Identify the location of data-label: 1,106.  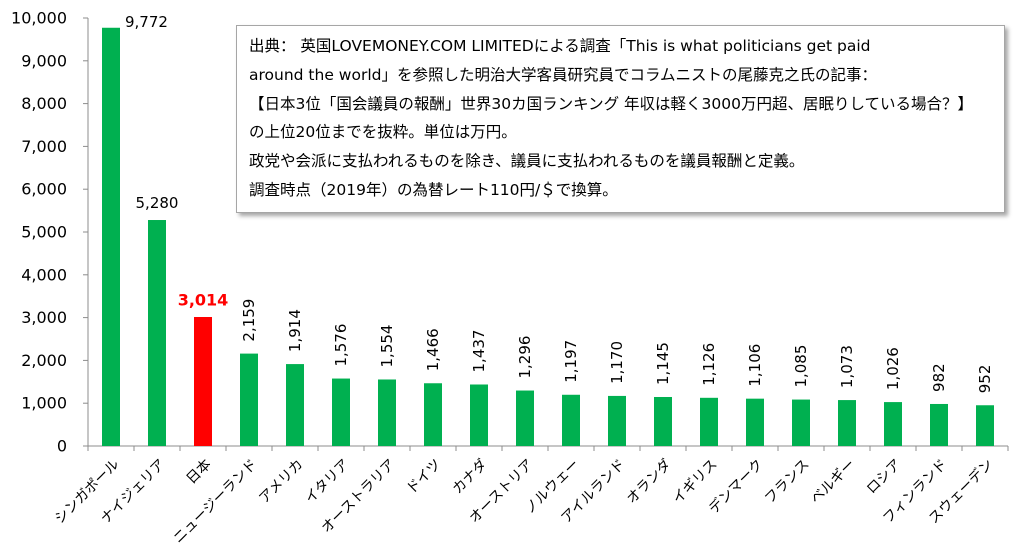
(755, 365).